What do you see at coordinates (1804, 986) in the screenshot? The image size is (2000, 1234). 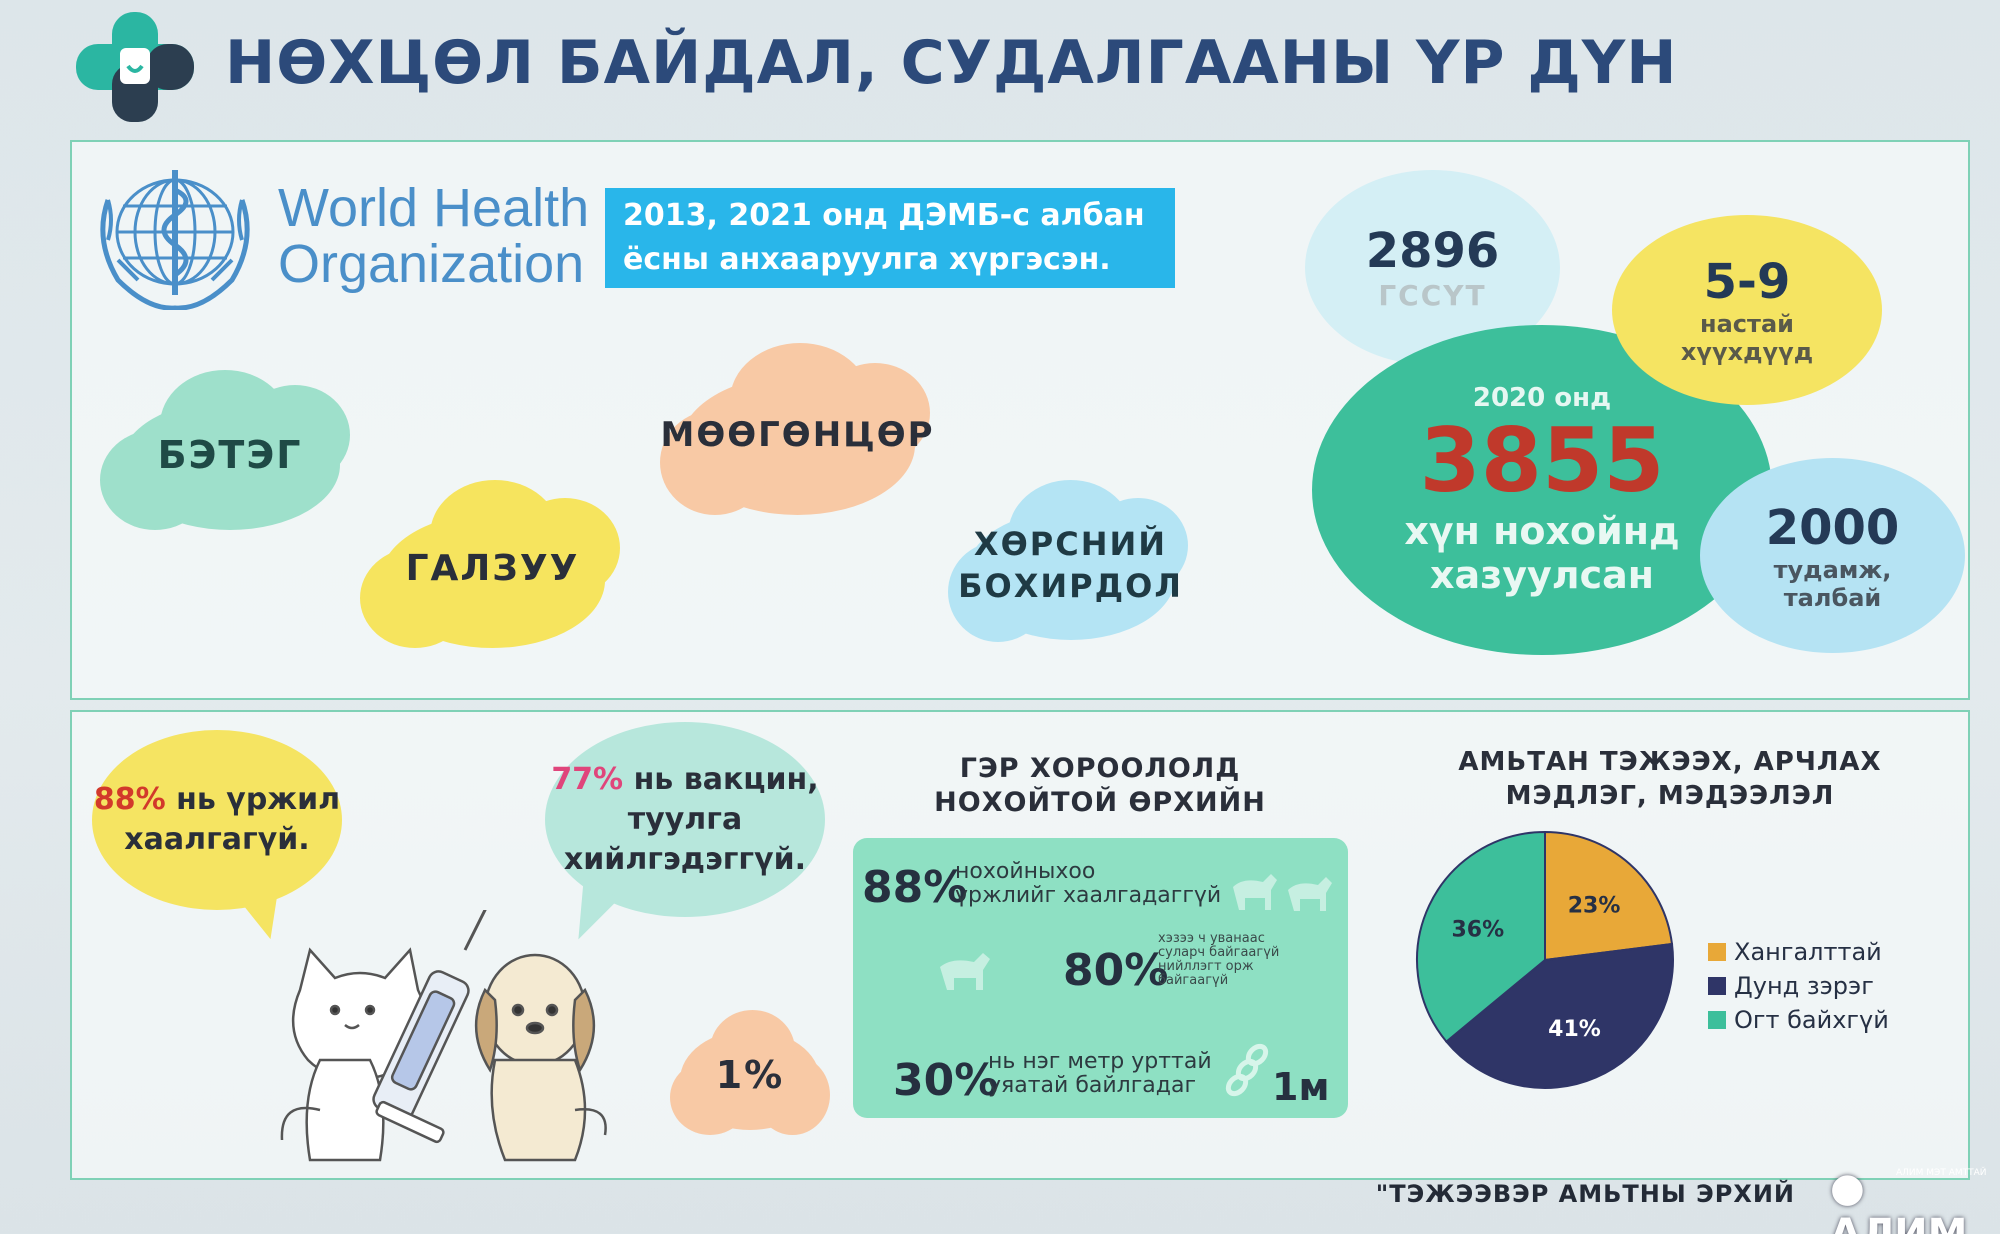 I see `legend-label: Дунд зэрэг` at bounding box center [1804, 986].